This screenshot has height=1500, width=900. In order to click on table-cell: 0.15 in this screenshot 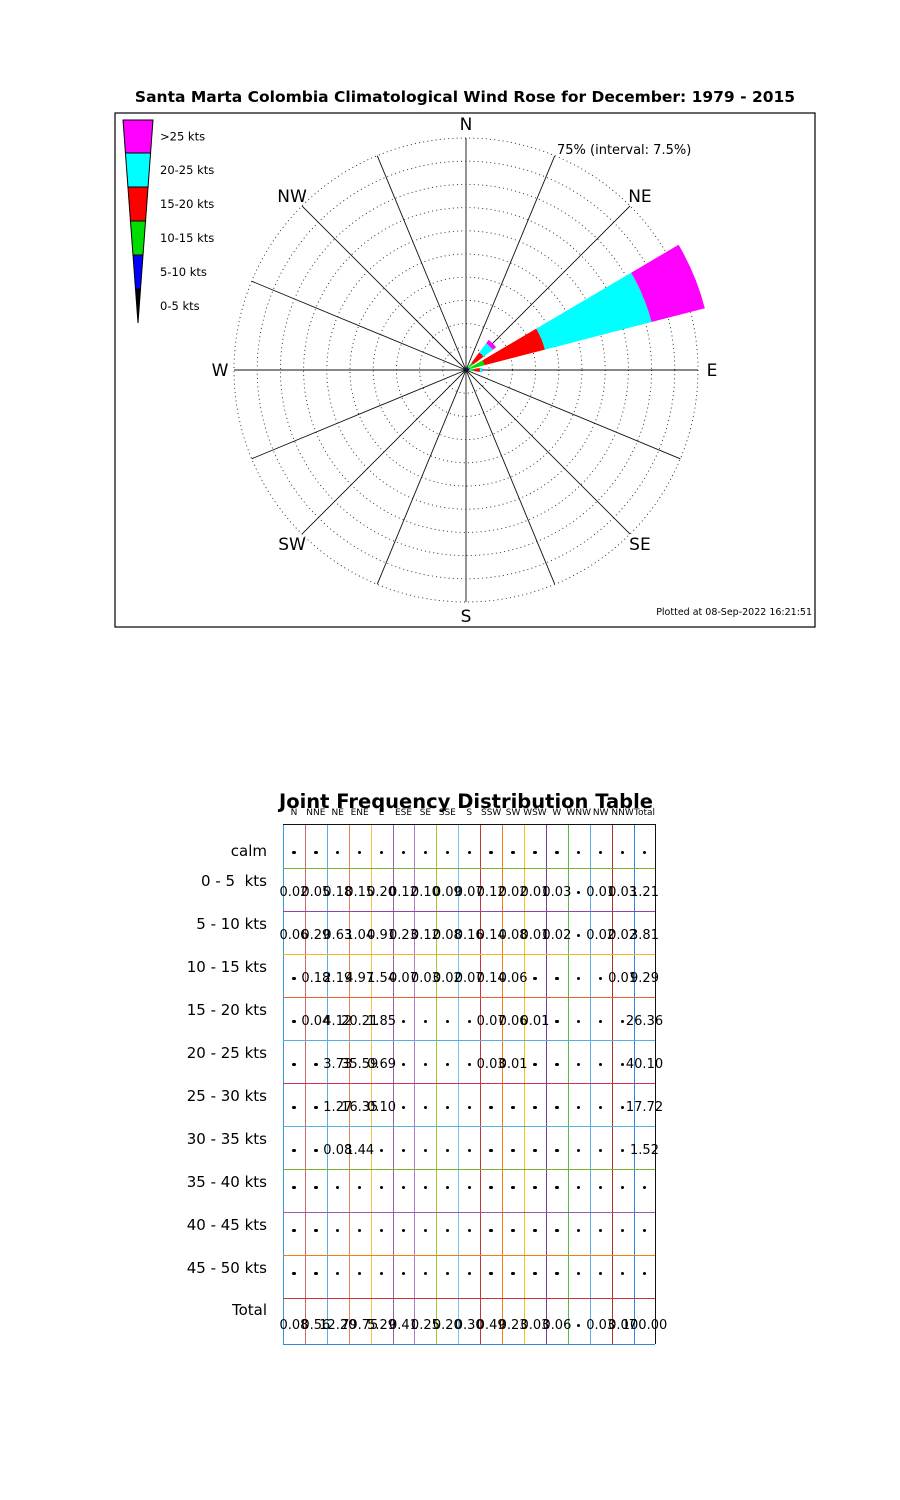, I will do `click(360, 892)`.